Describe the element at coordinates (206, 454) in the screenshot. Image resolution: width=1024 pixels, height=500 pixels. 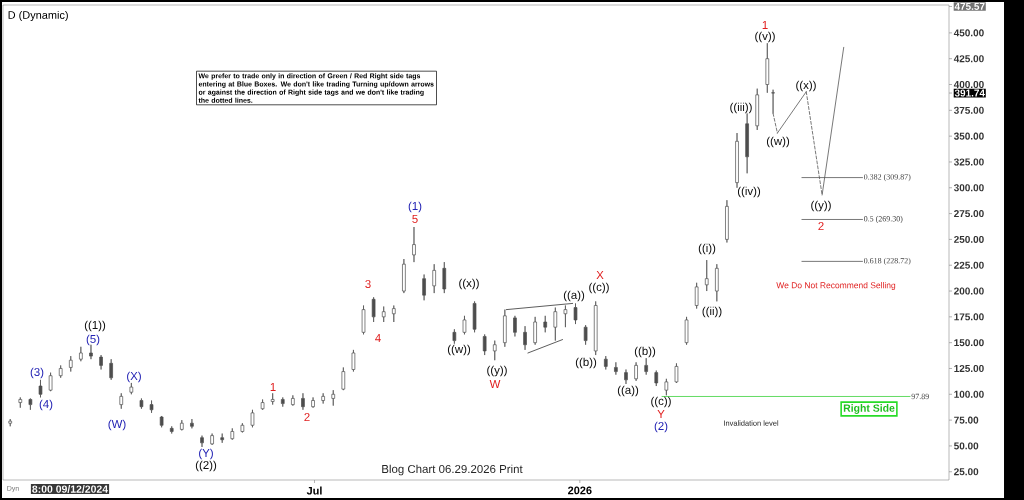
I see `annotation: (Y)` at that location.